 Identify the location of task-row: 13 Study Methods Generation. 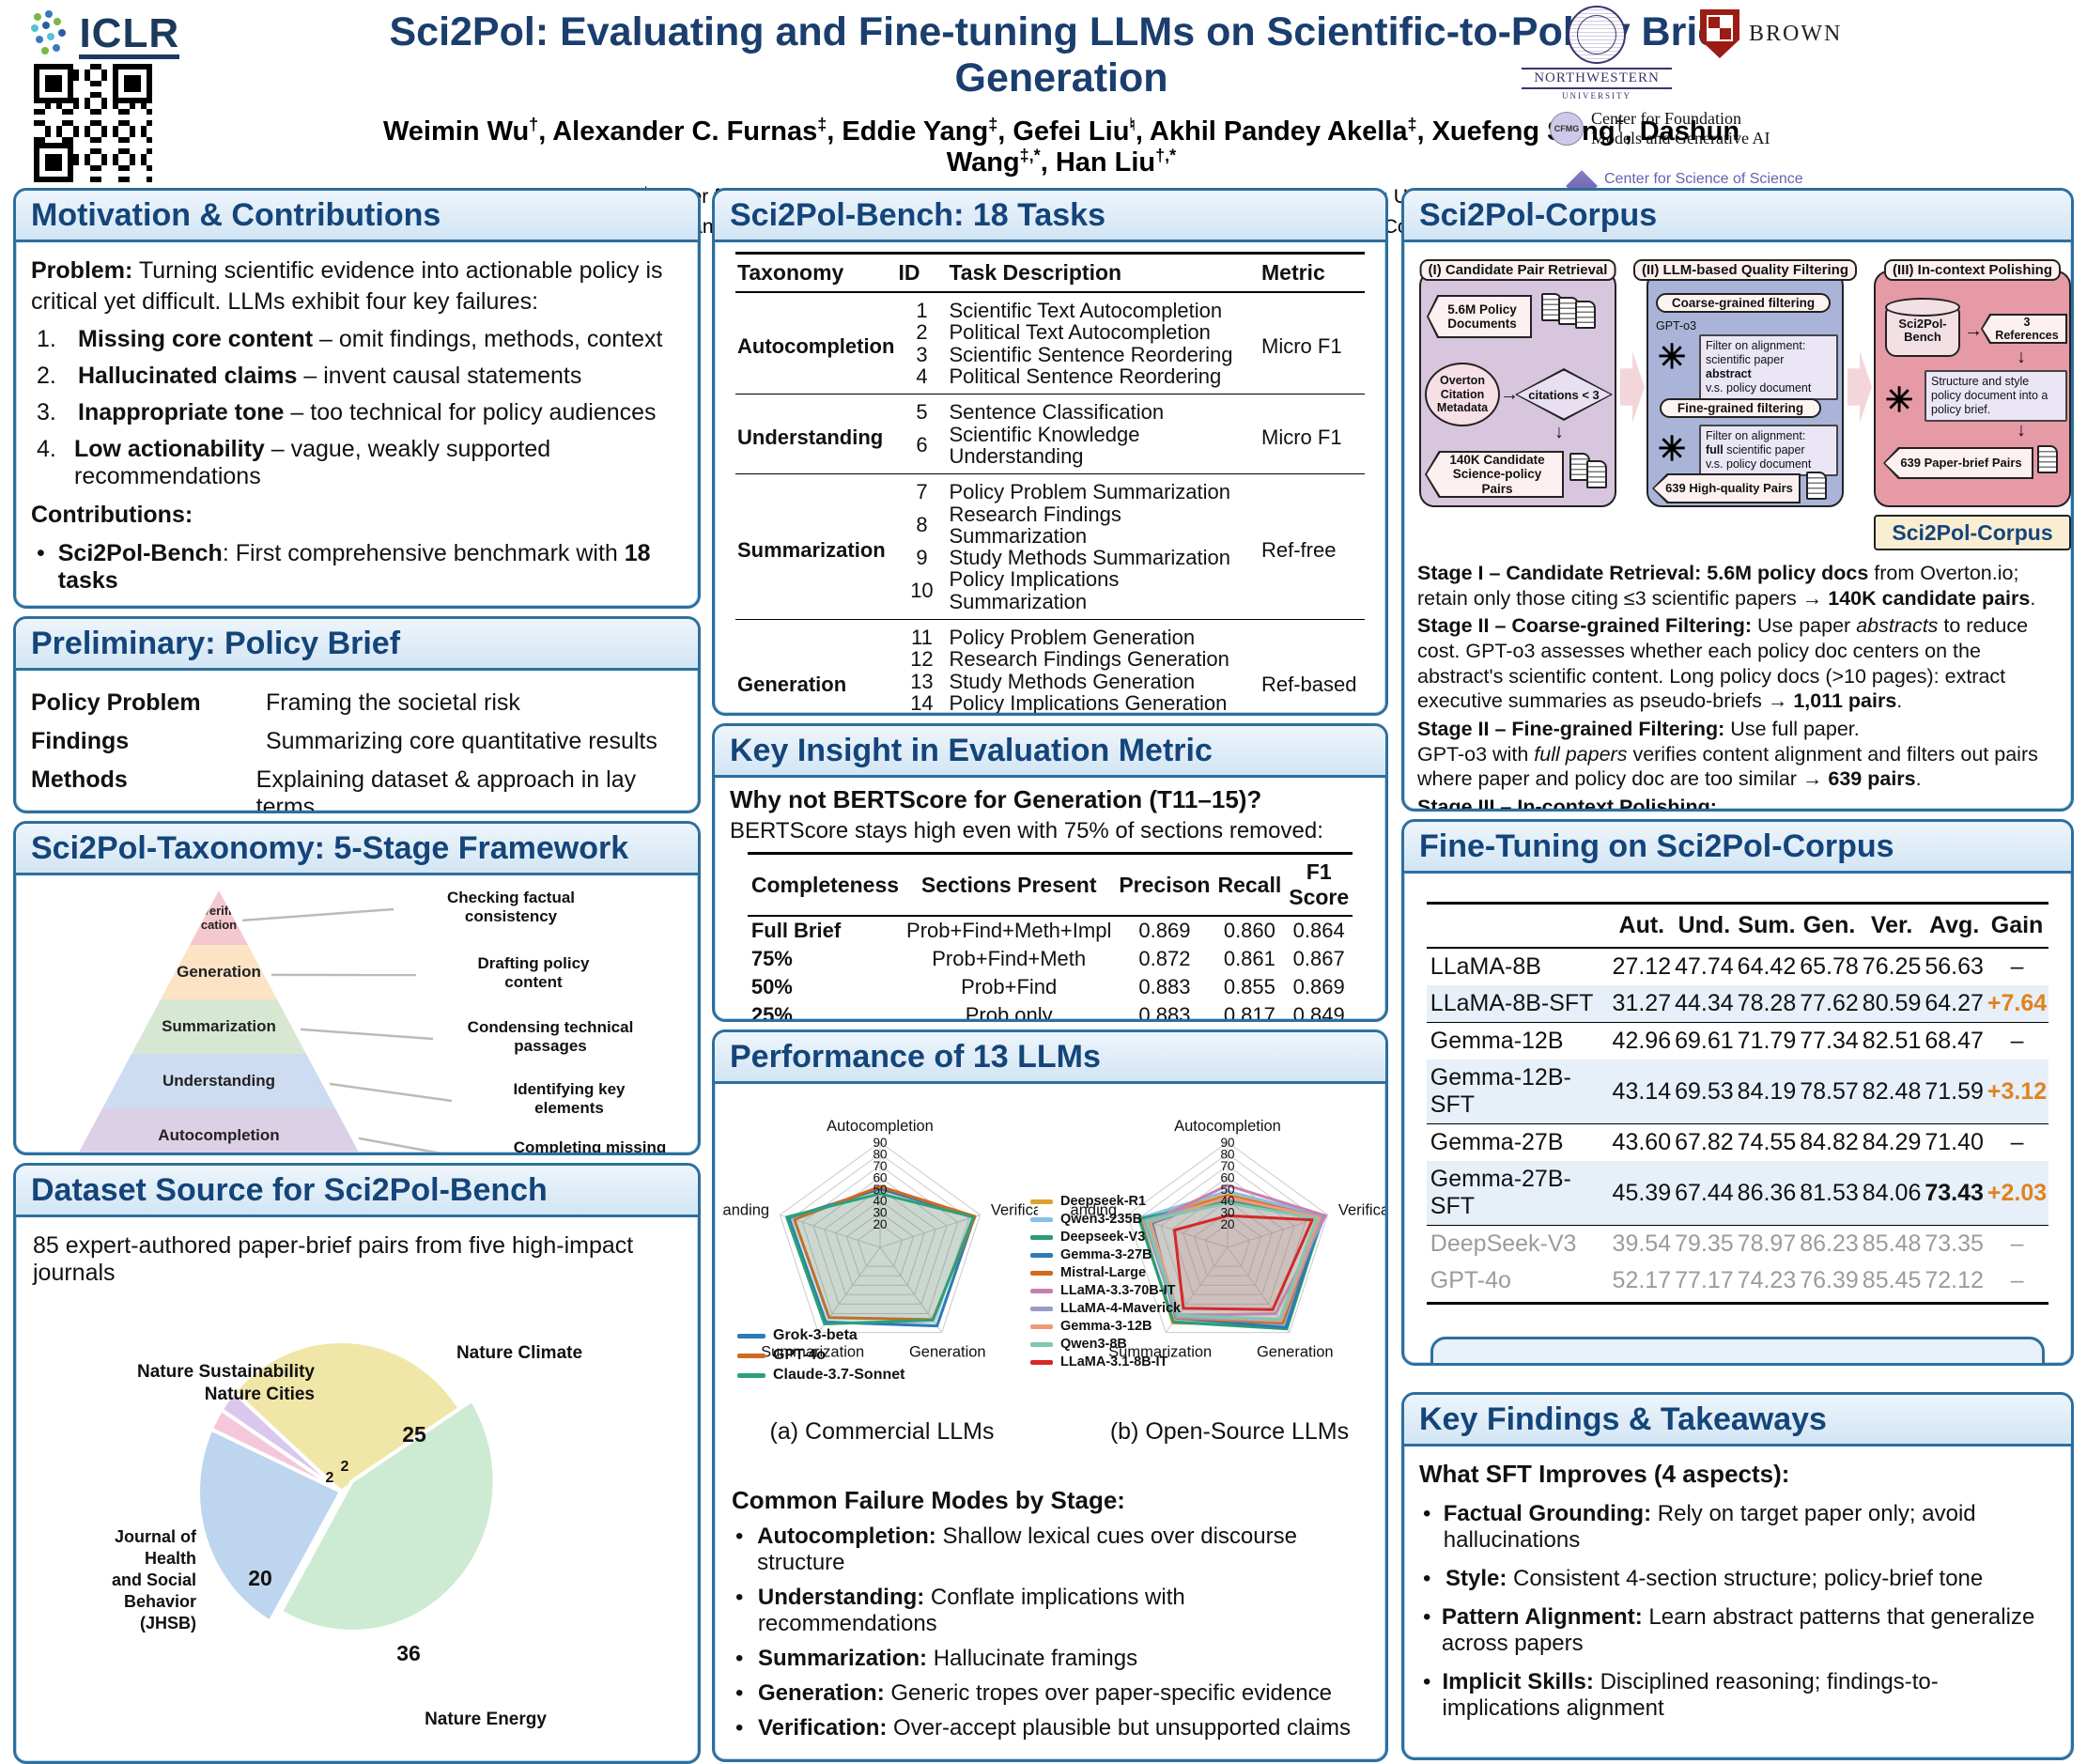
(1053, 681).